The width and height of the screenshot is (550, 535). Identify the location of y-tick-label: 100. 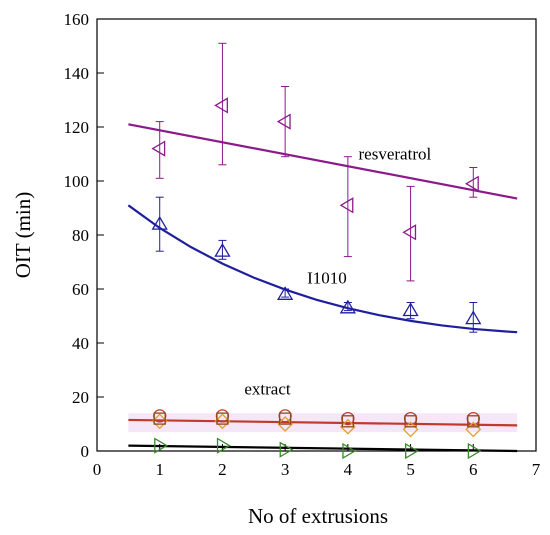
(77, 181).